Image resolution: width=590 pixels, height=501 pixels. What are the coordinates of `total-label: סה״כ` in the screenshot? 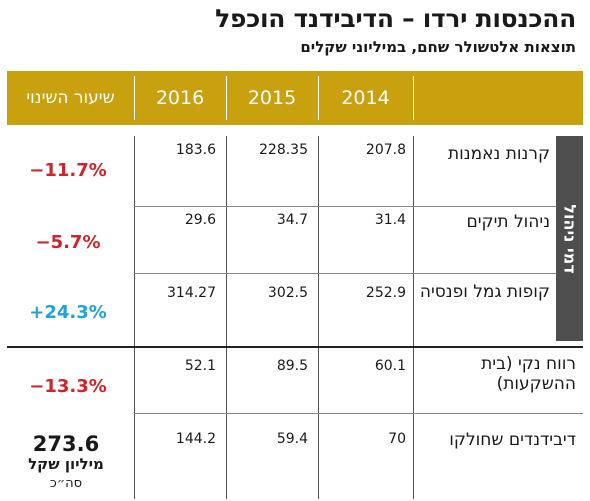 It's located at (66, 483).